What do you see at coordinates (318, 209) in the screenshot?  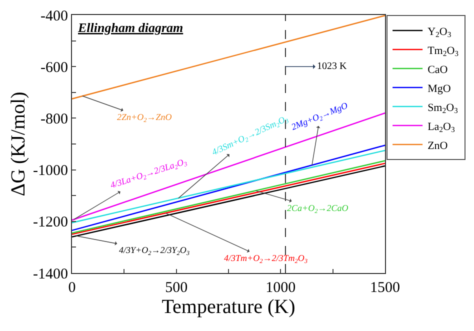 I see `annotation: 2Ca+O$_{2}$→2CaO` at bounding box center [318, 209].